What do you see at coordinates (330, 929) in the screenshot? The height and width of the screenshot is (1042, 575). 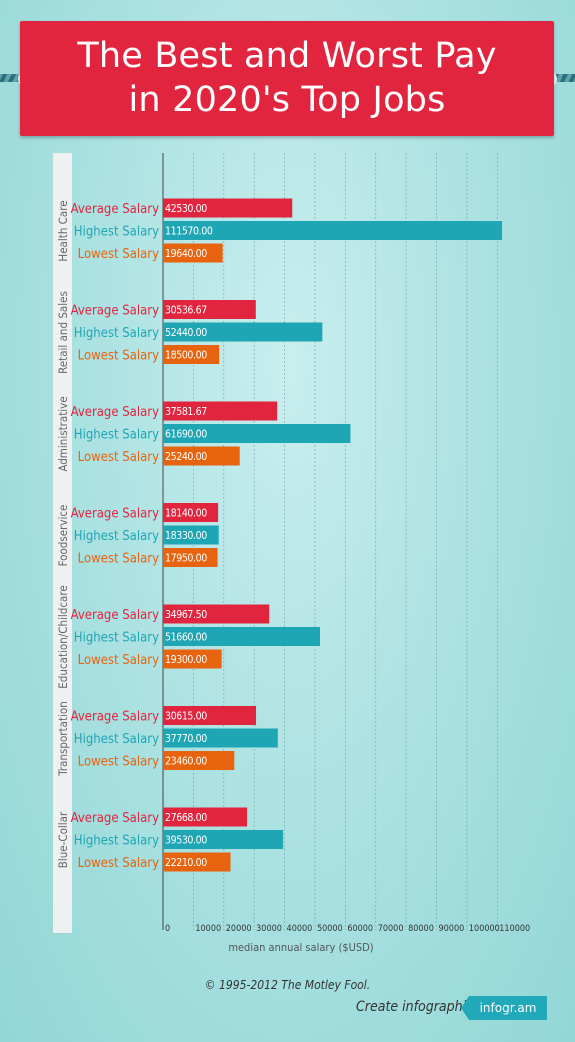 I see `x-tick-label: 50000` at bounding box center [330, 929].